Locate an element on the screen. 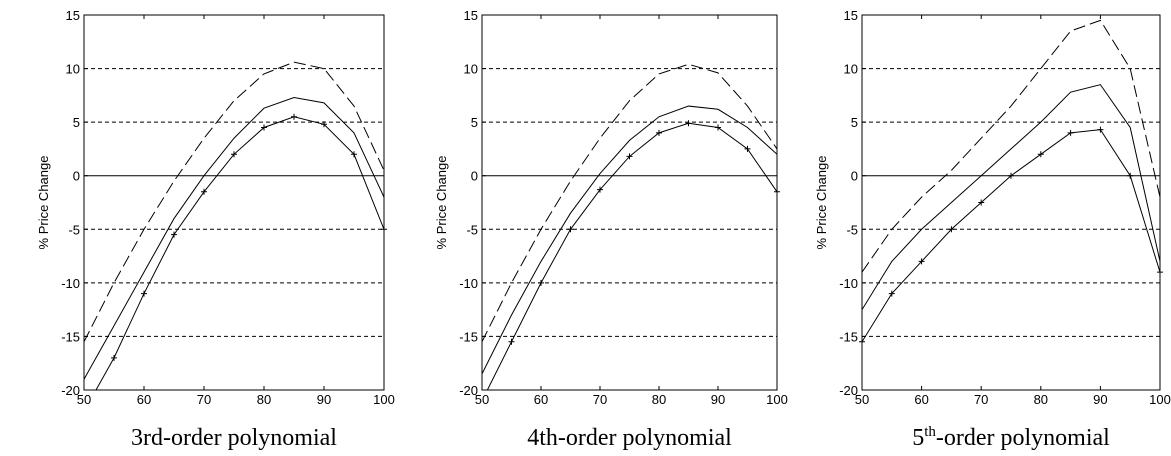 This screenshot has width=1171, height=456. caption: 5th-order polynomial is located at coordinates (1011, 437).